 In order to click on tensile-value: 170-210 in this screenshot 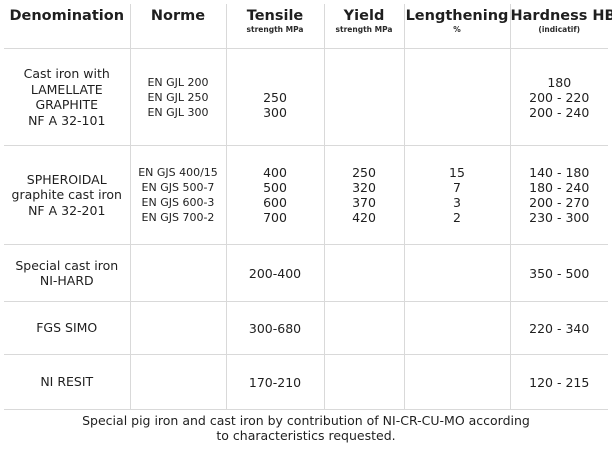, I will do `click(275, 382)`.